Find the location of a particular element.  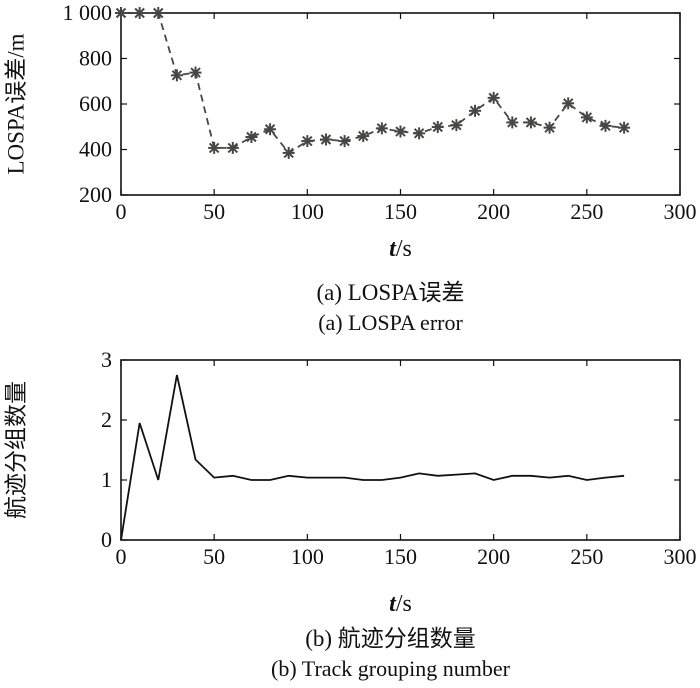

y-tick-label: 3 is located at coordinates (106, 359).